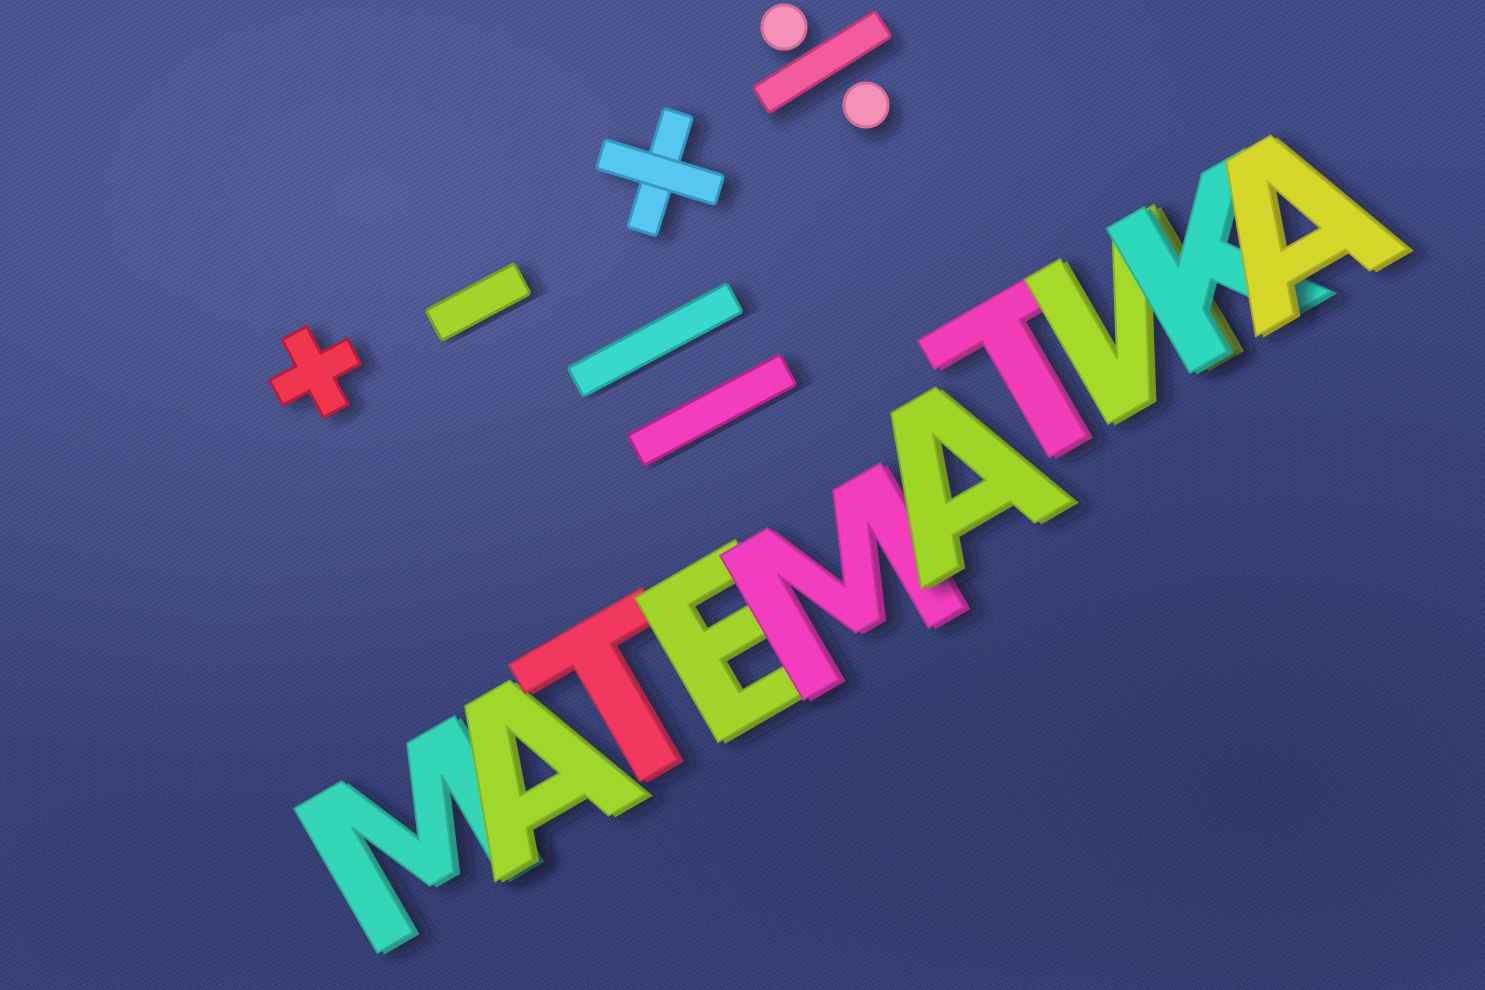  I want to click on equals-sign-top-bar, so click(655, 340).